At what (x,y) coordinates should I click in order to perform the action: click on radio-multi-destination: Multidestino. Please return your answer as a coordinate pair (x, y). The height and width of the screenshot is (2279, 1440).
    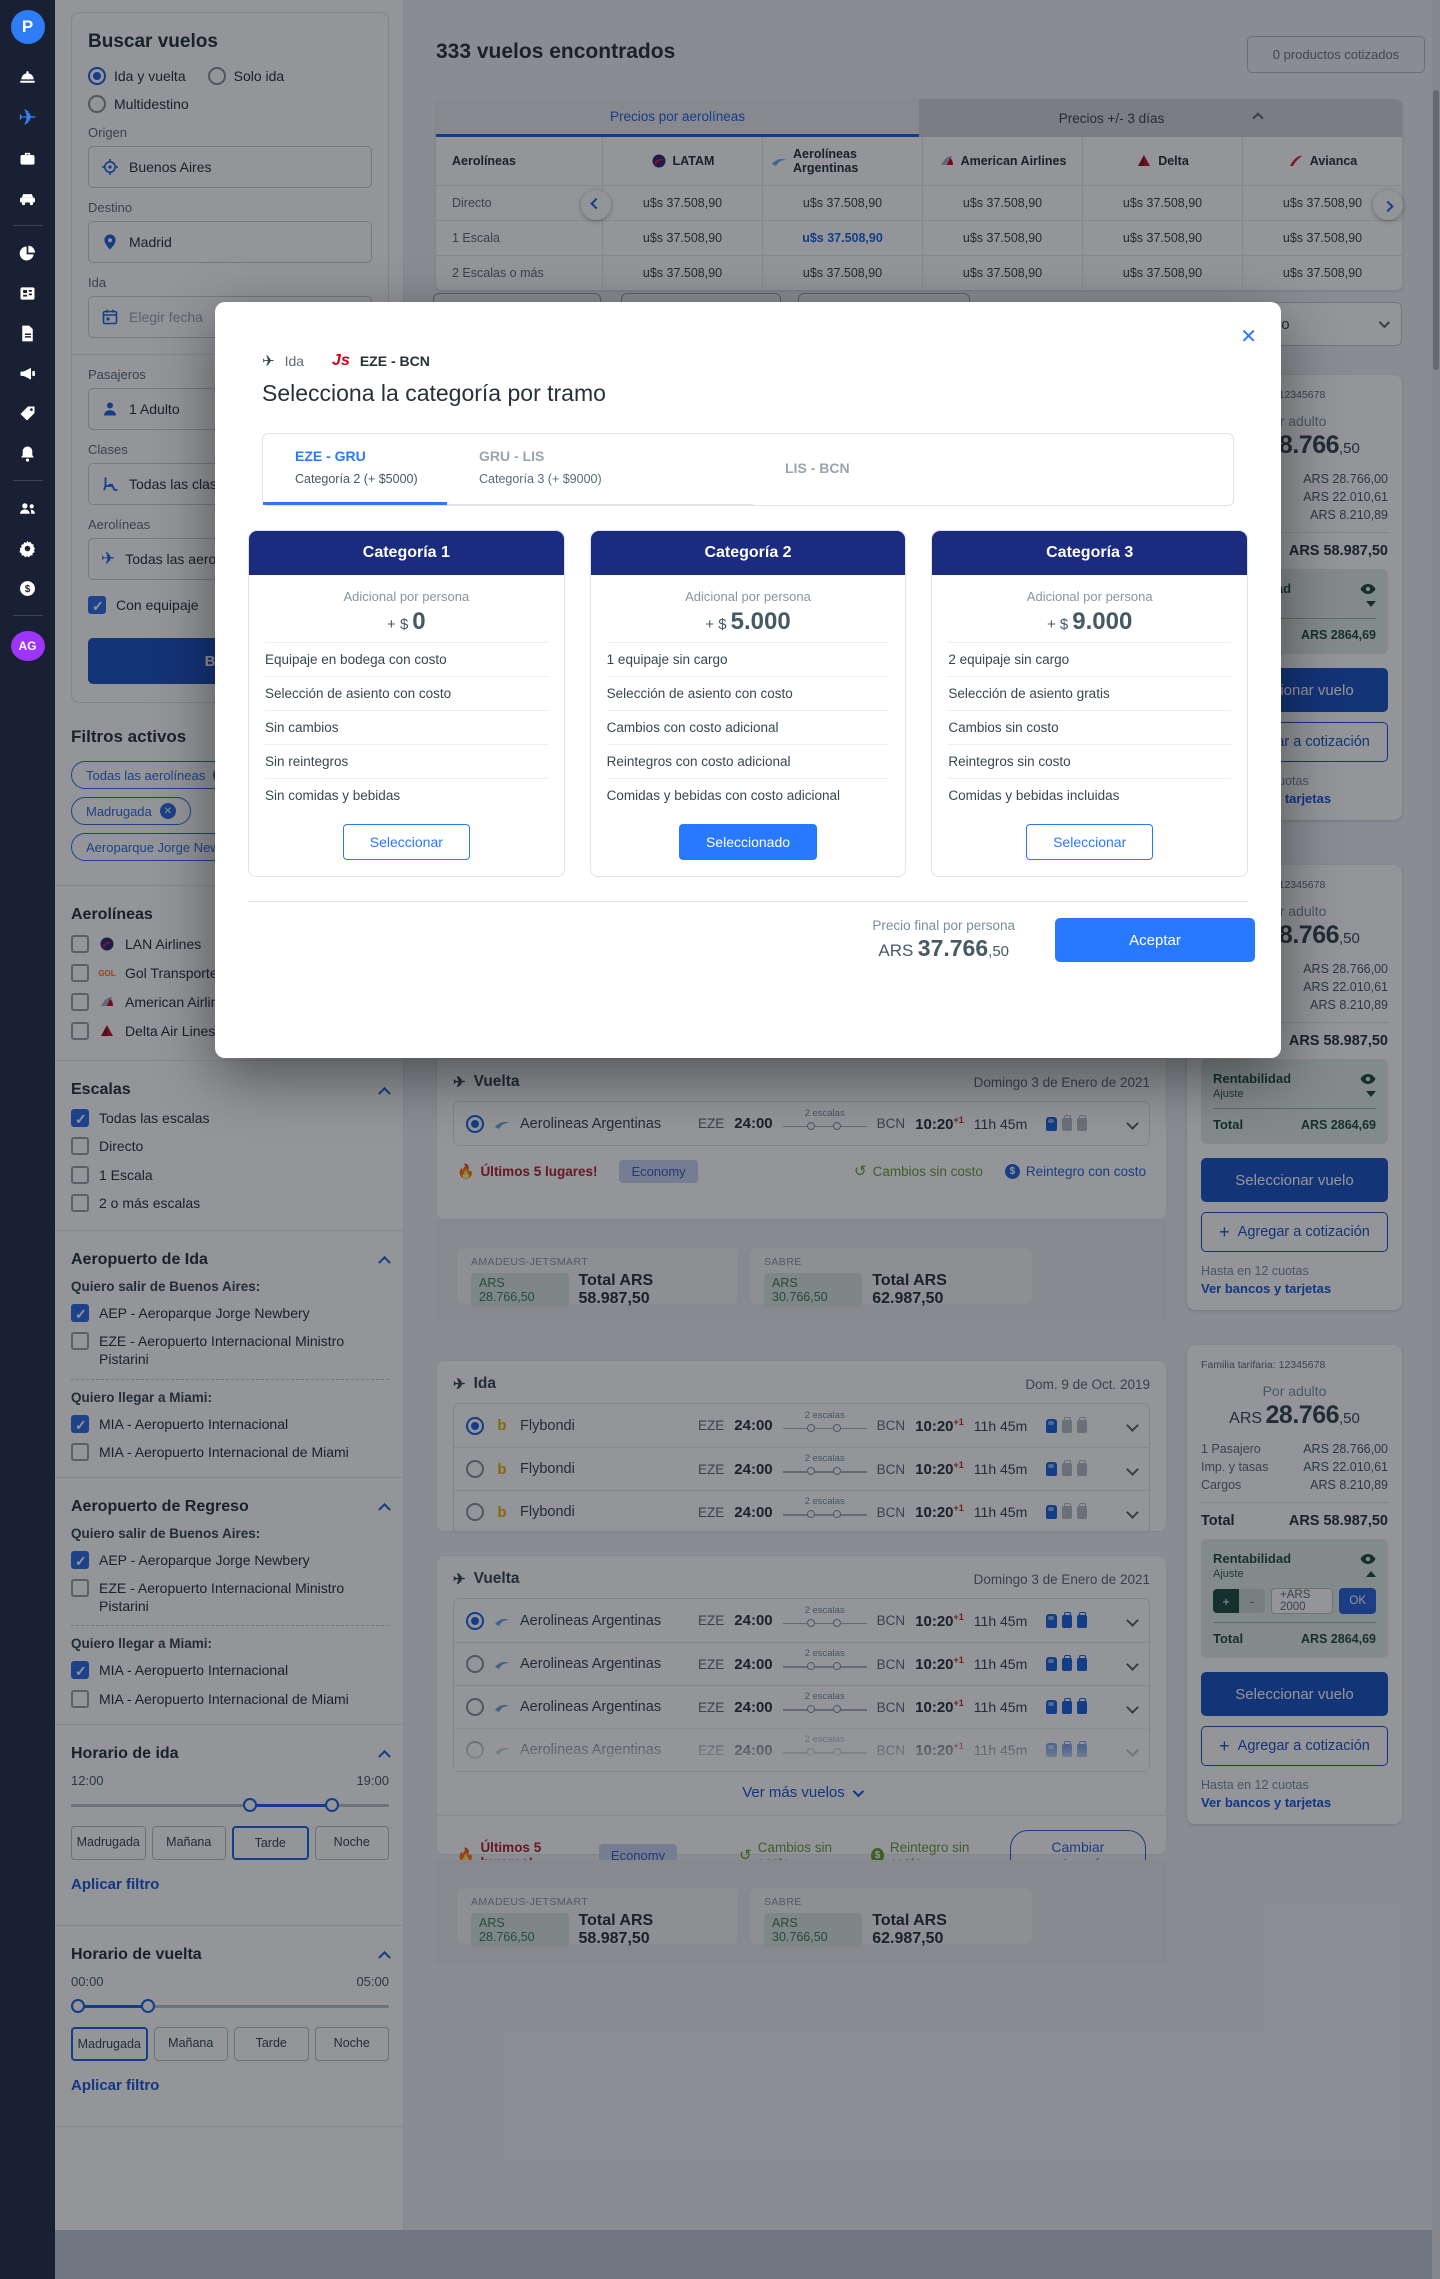
    Looking at the image, I should click on (138, 104).